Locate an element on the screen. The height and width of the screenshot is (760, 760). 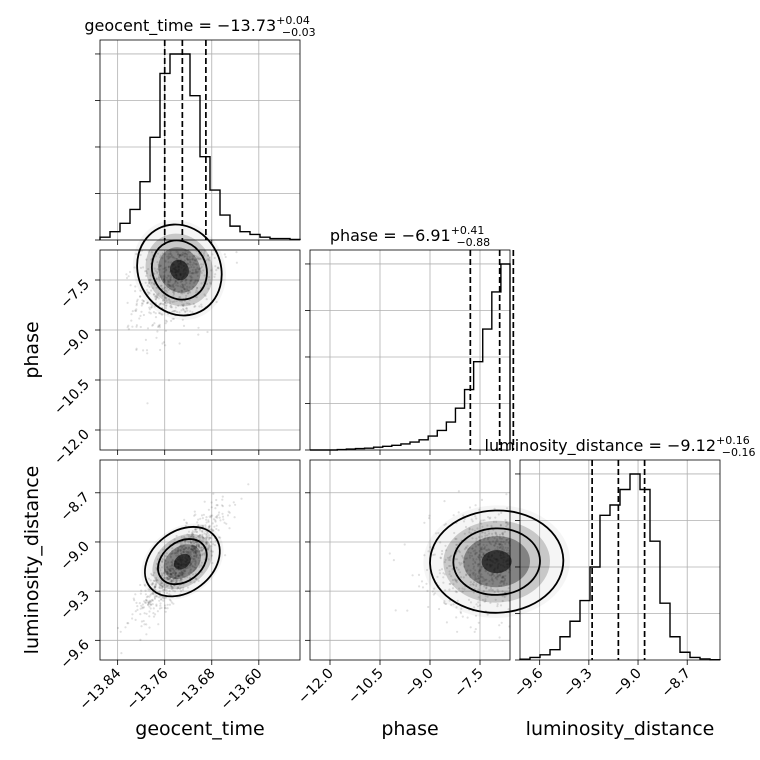
xtick-label: −8.7 is located at coordinates (676, 683).